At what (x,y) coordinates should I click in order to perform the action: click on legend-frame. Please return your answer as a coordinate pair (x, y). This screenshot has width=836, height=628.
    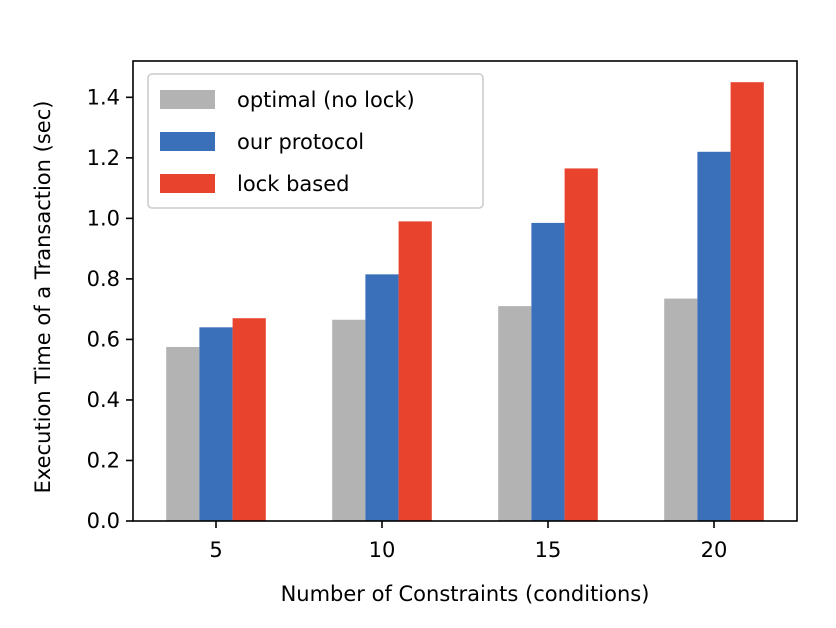
    Looking at the image, I should click on (315, 141).